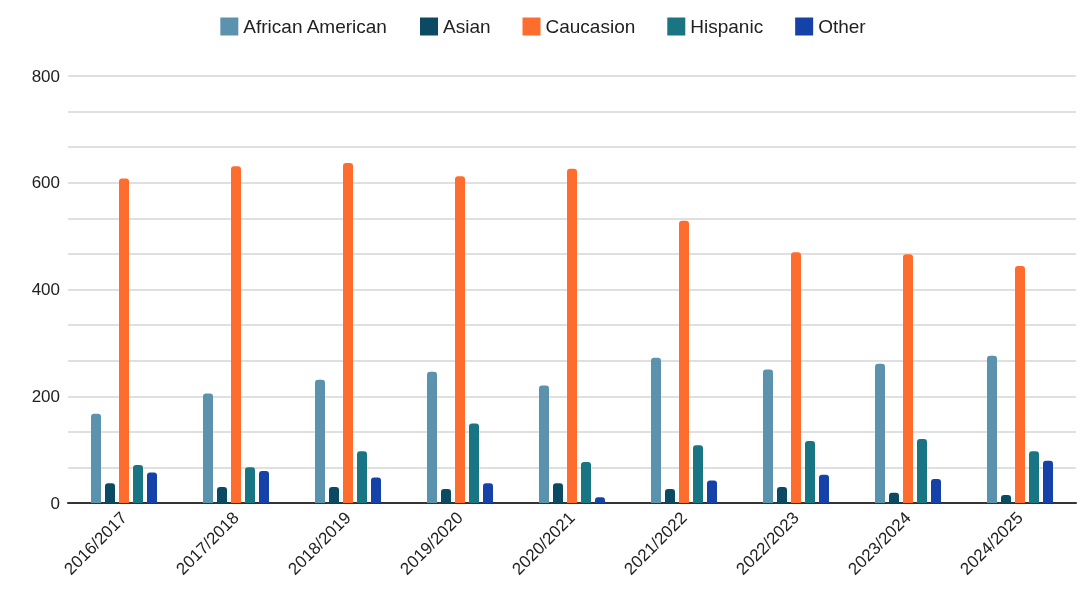 This screenshot has height=611, width=1086. What do you see at coordinates (466, 26) in the screenshot?
I see `legend-label: Asian` at bounding box center [466, 26].